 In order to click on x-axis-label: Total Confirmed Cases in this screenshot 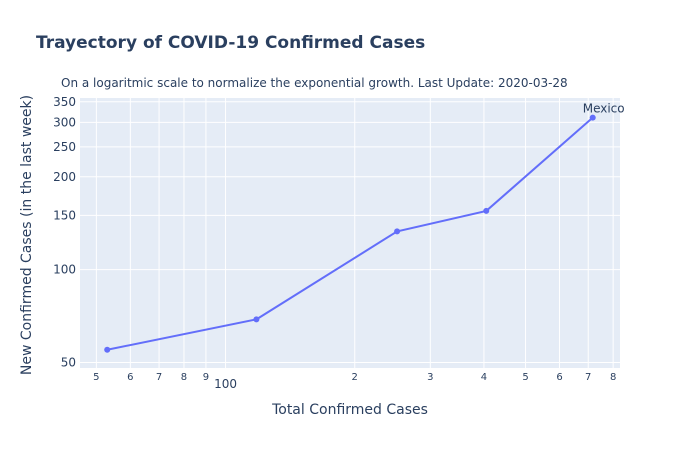, I will do `click(350, 410)`.